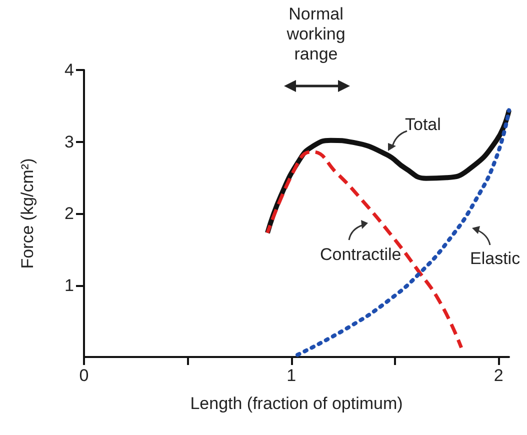 The height and width of the screenshot is (435, 527). I want to click on series-label: Total, so click(423, 124).